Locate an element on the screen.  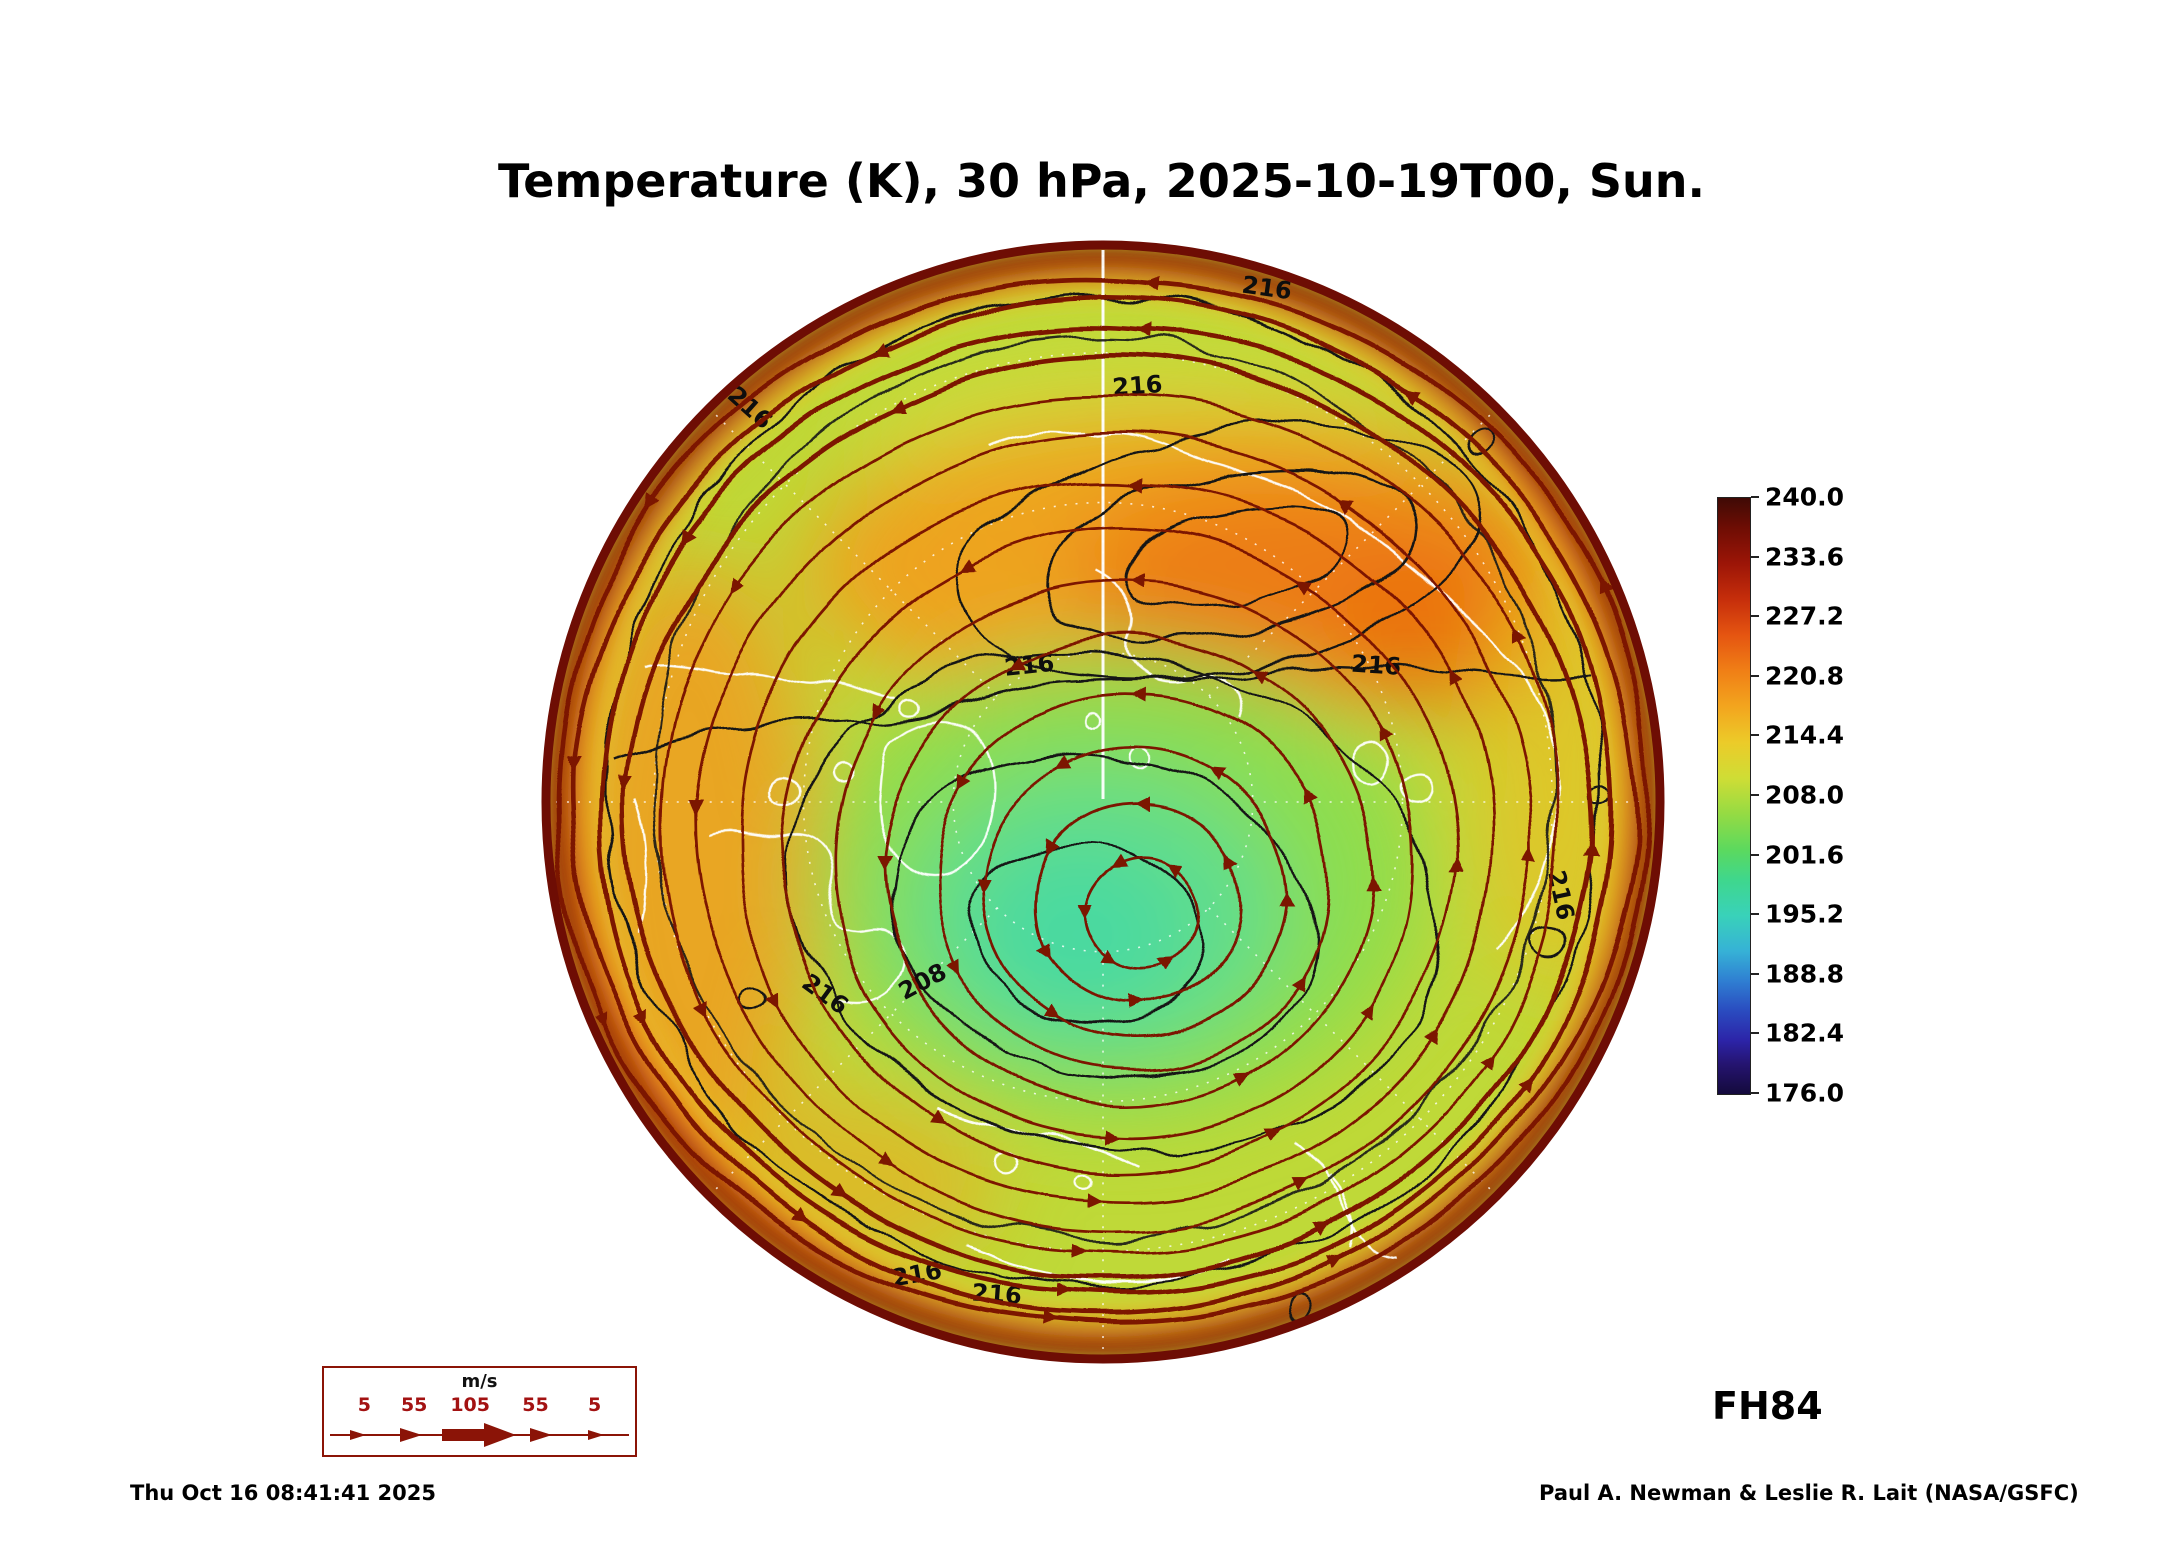
arrow-shaft-thick is located at coordinates (465, 1435).